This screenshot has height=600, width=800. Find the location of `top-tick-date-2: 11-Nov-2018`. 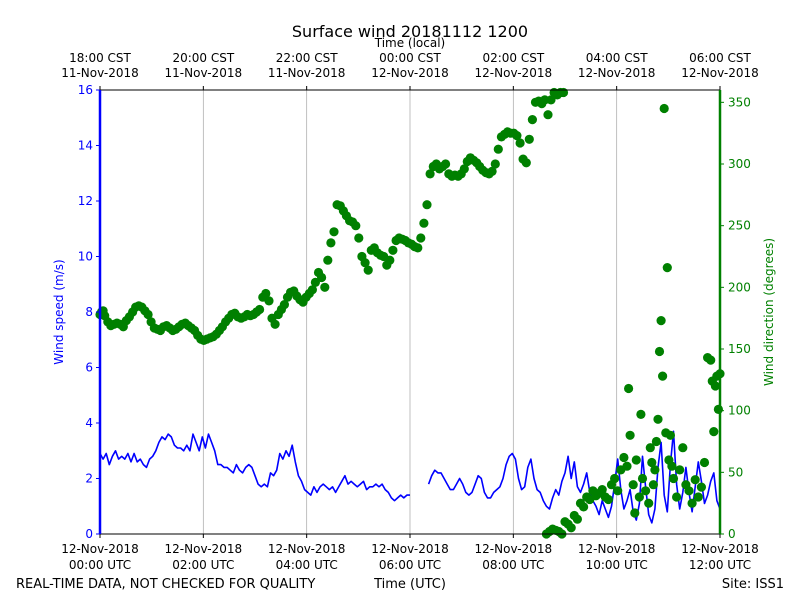

top-tick-date-2: 11-Nov-2018 is located at coordinates (307, 73).